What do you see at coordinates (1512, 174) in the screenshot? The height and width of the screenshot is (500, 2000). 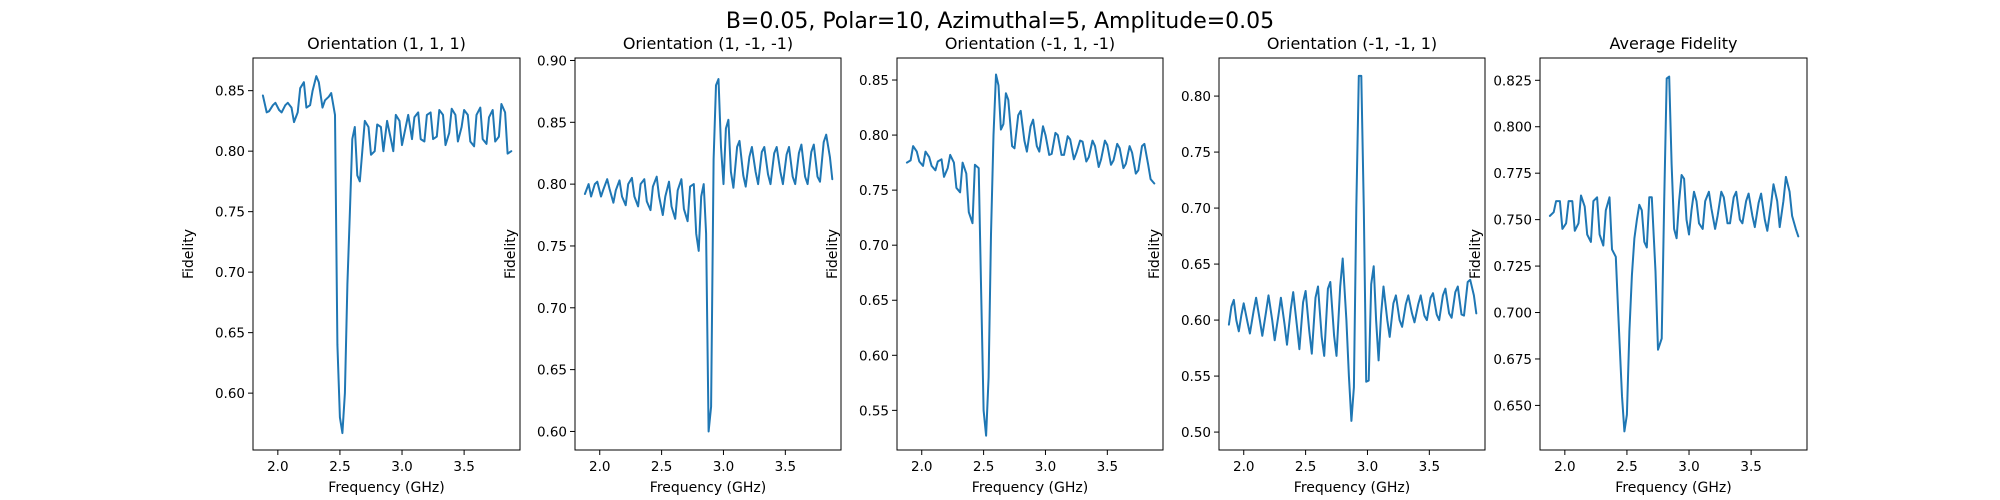 I see `y-tick-label: 0.775` at bounding box center [1512, 174].